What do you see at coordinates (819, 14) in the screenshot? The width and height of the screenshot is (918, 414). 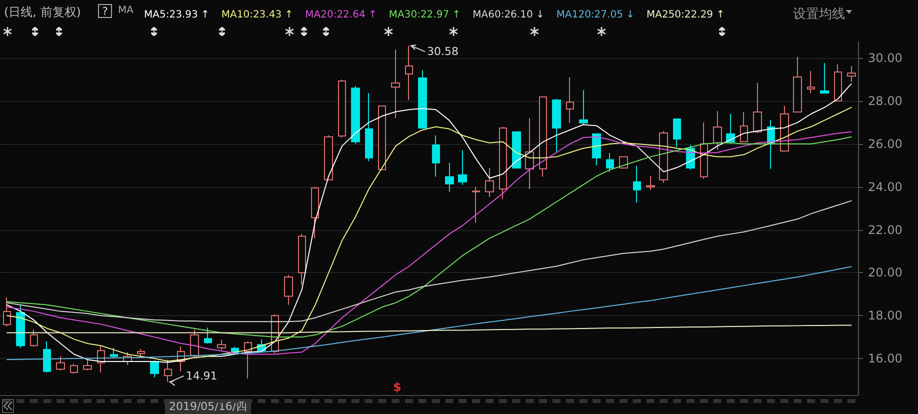 I see `text: 设置均线` at bounding box center [819, 14].